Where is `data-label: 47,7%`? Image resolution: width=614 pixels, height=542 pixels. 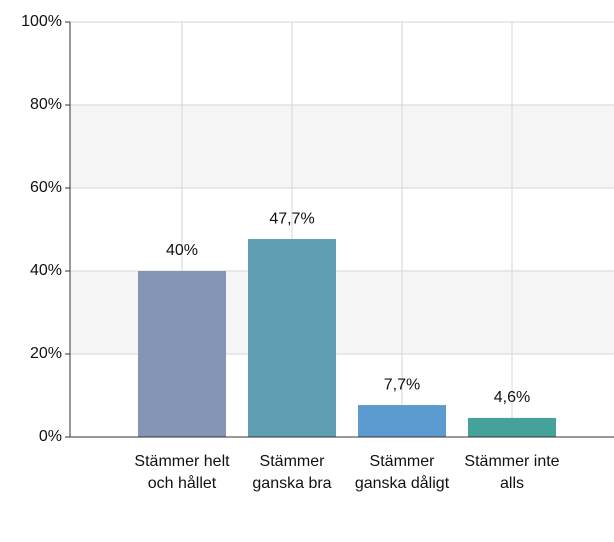 data-label: 47,7% is located at coordinates (291, 218).